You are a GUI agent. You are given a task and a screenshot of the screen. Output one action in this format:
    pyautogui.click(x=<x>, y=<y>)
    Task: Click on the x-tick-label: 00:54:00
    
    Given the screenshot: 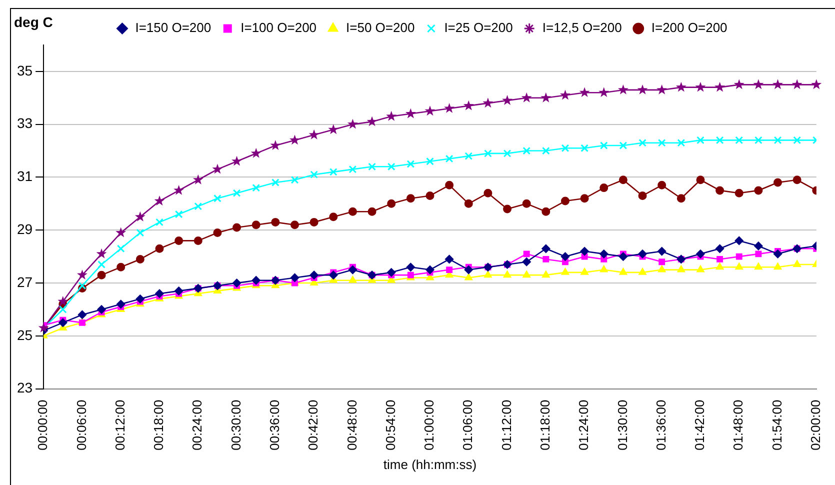 What is the action you would take?
    pyautogui.click(x=390, y=425)
    